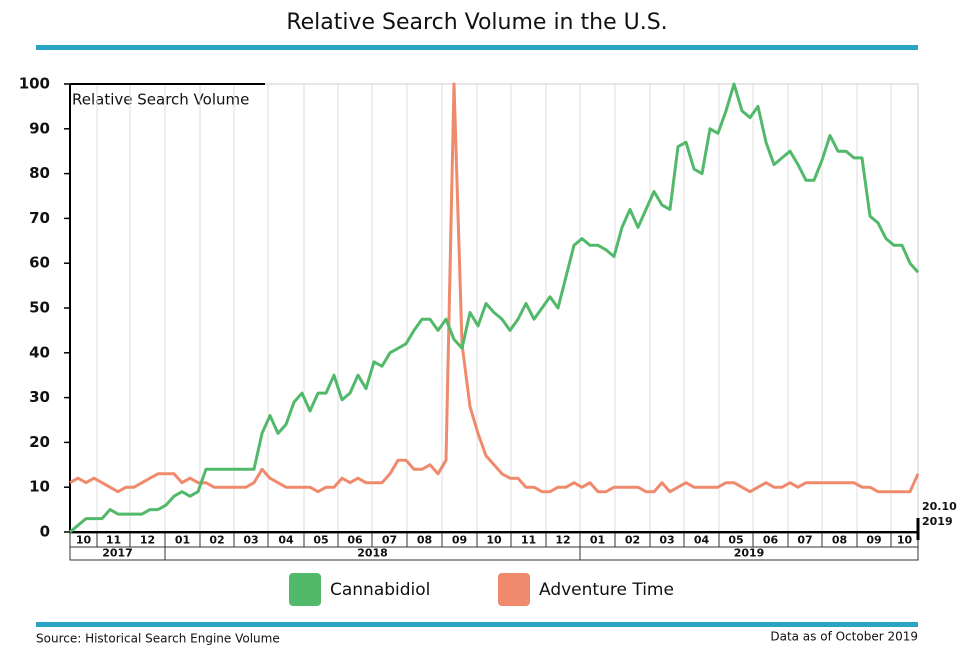 The width and height of the screenshot is (959, 666). Describe the element at coordinates (158, 639) in the screenshot. I see `source: Source: Historical Search Engine Volume` at that location.